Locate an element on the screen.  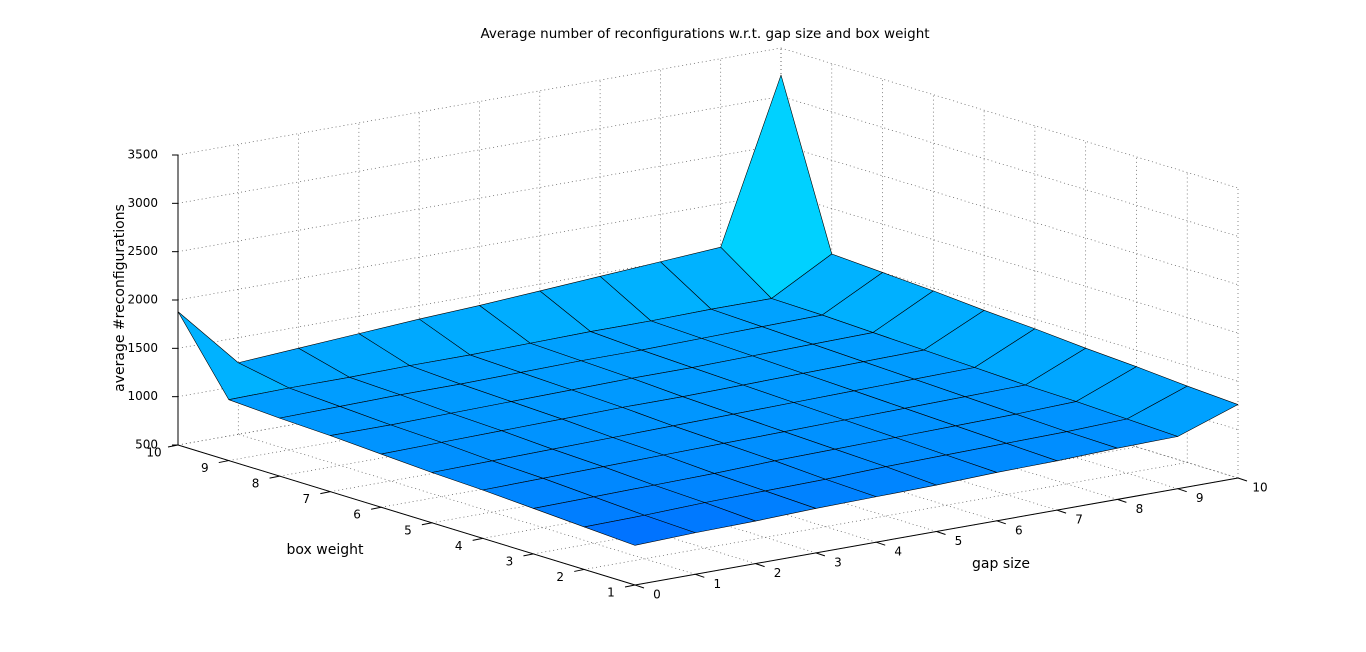
x-tick-label: 7 is located at coordinates (1079, 520).